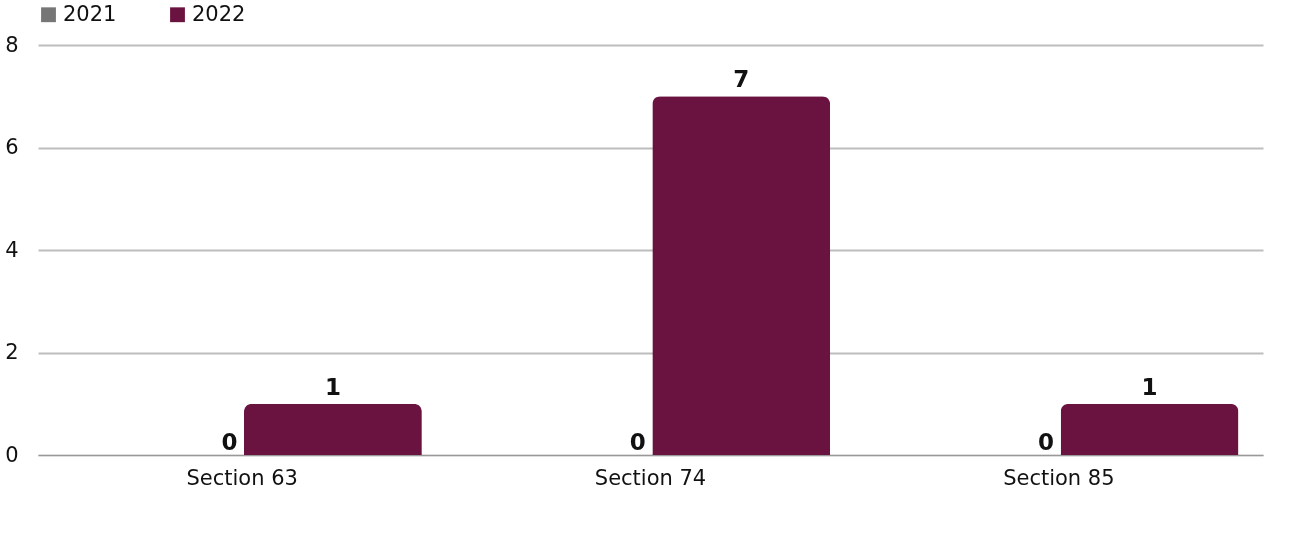  What do you see at coordinates (90, 13) in the screenshot?
I see `legend-label: 2021` at bounding box center [90, 13].